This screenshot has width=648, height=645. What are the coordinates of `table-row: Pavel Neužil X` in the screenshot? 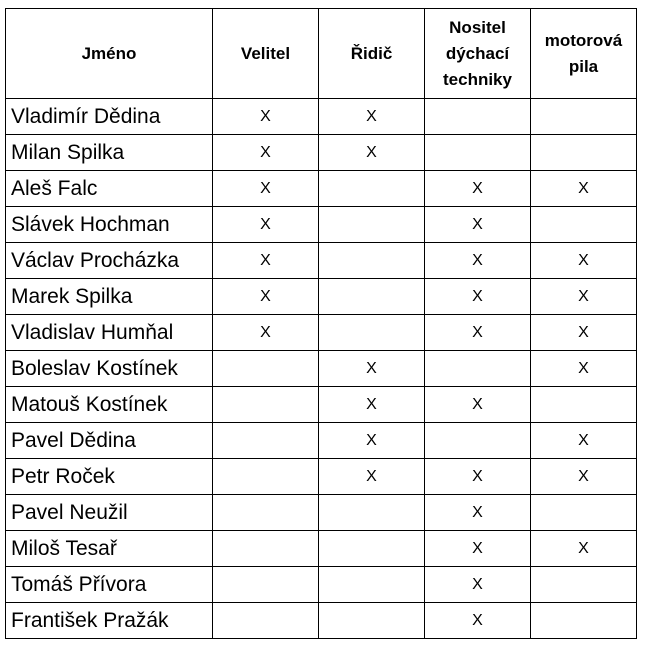 It's located at (321, 512).